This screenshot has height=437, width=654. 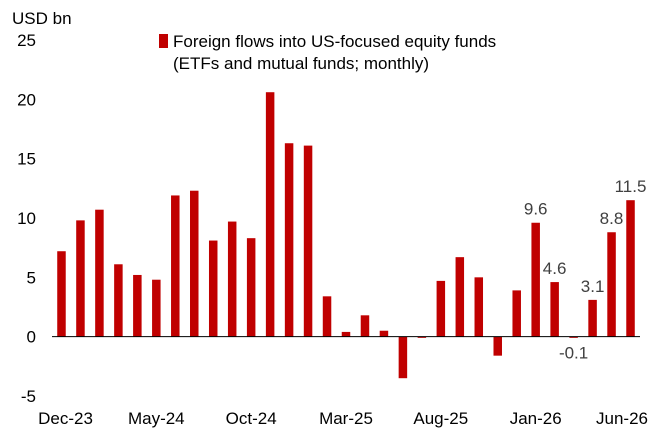 What do you see at coordinates (440, 418) in the screenshot?
I see `x-tick-label: Aug-25` at bounding box center [440, 418].